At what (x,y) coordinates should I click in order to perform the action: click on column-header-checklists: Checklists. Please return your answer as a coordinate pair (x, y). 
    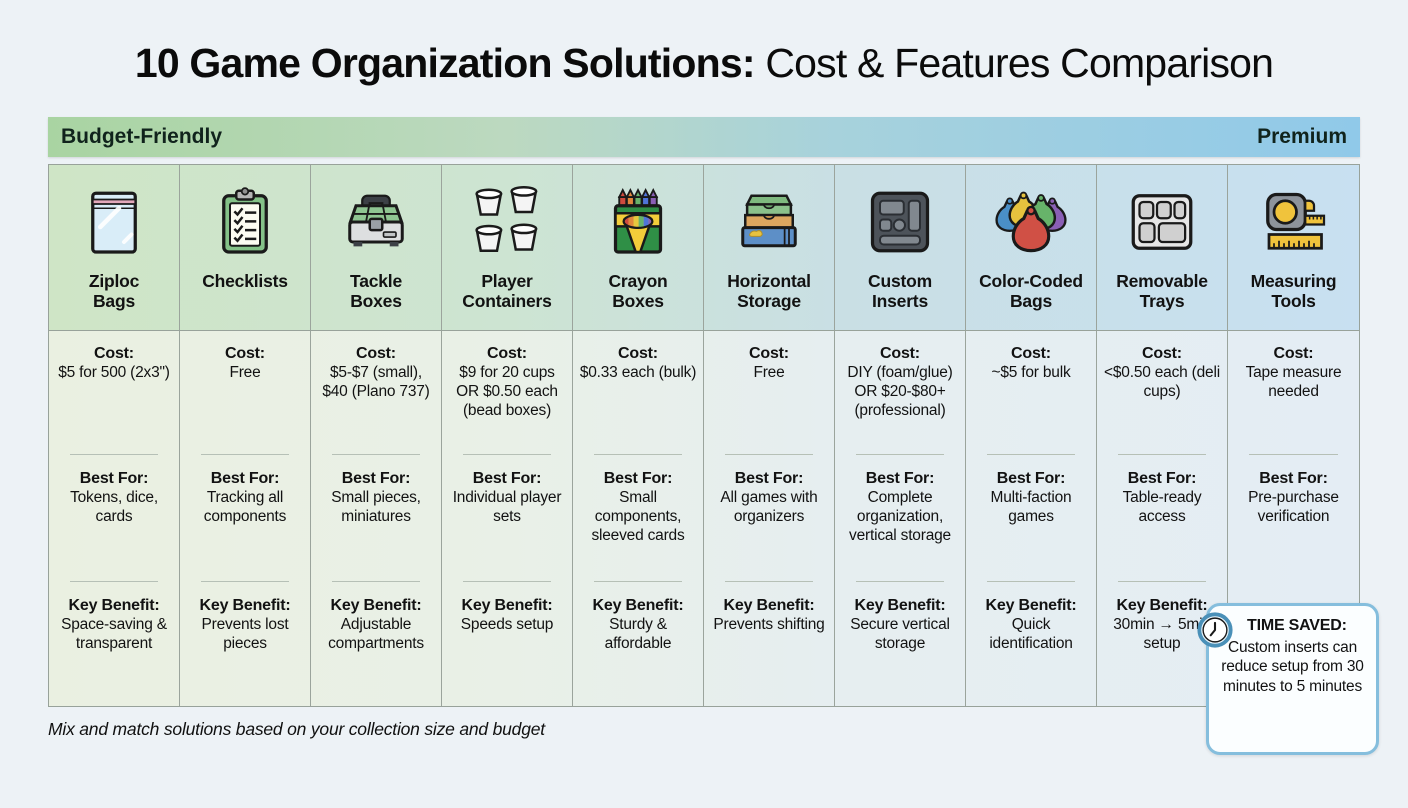
    Looking at the image, I should click on (245, 247).